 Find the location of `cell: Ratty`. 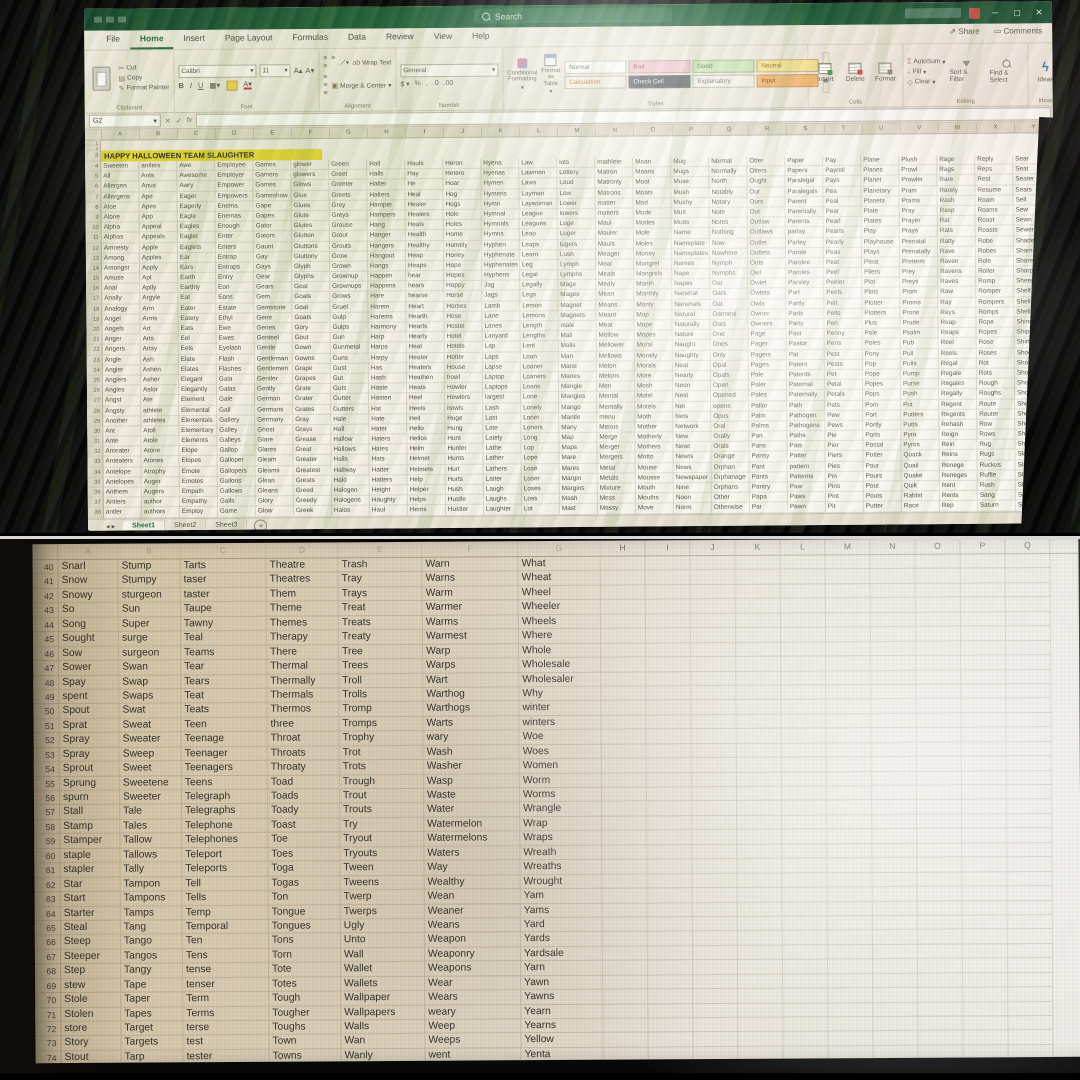

cell: Ratty is located at coordinates (956, 241).